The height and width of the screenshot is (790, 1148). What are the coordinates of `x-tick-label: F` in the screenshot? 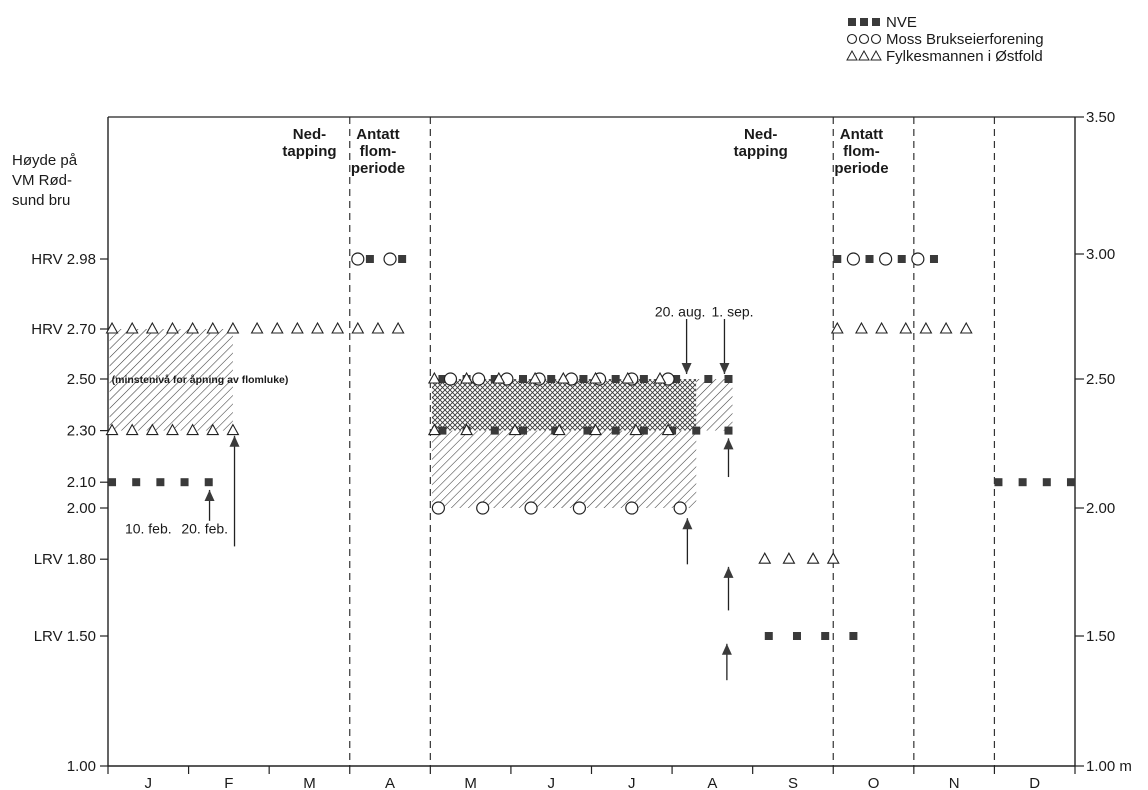 It's located at (228, 782).